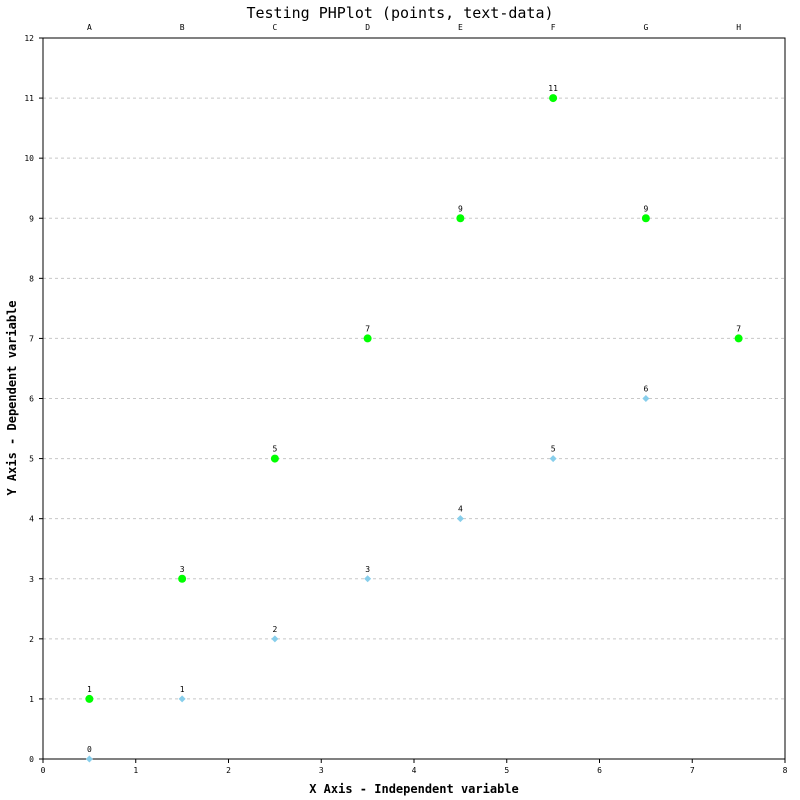  I want to click on y-axis-title: Y Axis - Dependent variable, so click(12, 397).